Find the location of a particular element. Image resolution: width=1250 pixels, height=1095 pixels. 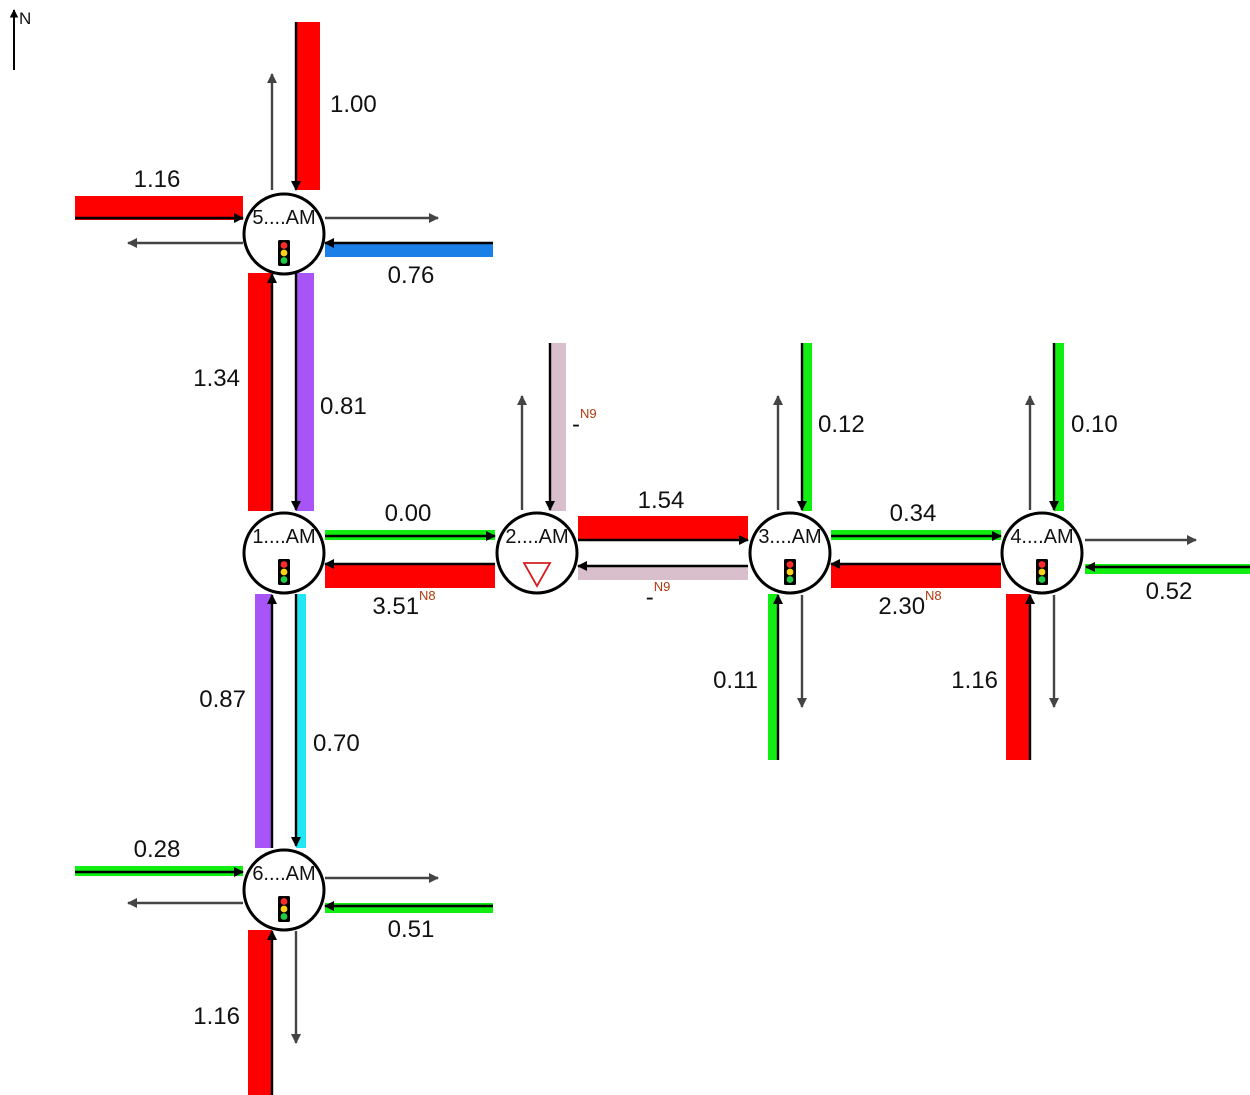

link-value-n3-n4-eastbound: 0.34 is located at coordinates (913, 513).